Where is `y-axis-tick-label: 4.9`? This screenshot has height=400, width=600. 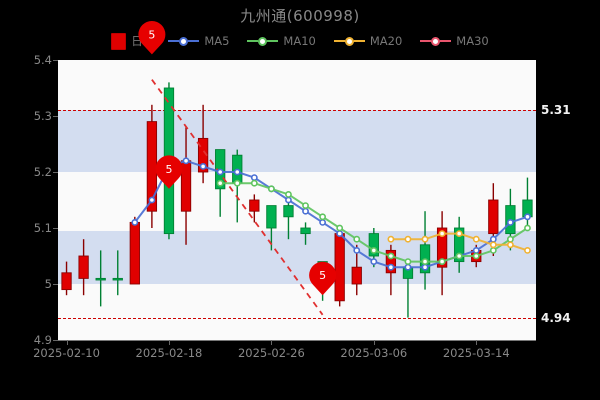 y-axis-tick-label: 4.9 is located at coordinates (42, 340).